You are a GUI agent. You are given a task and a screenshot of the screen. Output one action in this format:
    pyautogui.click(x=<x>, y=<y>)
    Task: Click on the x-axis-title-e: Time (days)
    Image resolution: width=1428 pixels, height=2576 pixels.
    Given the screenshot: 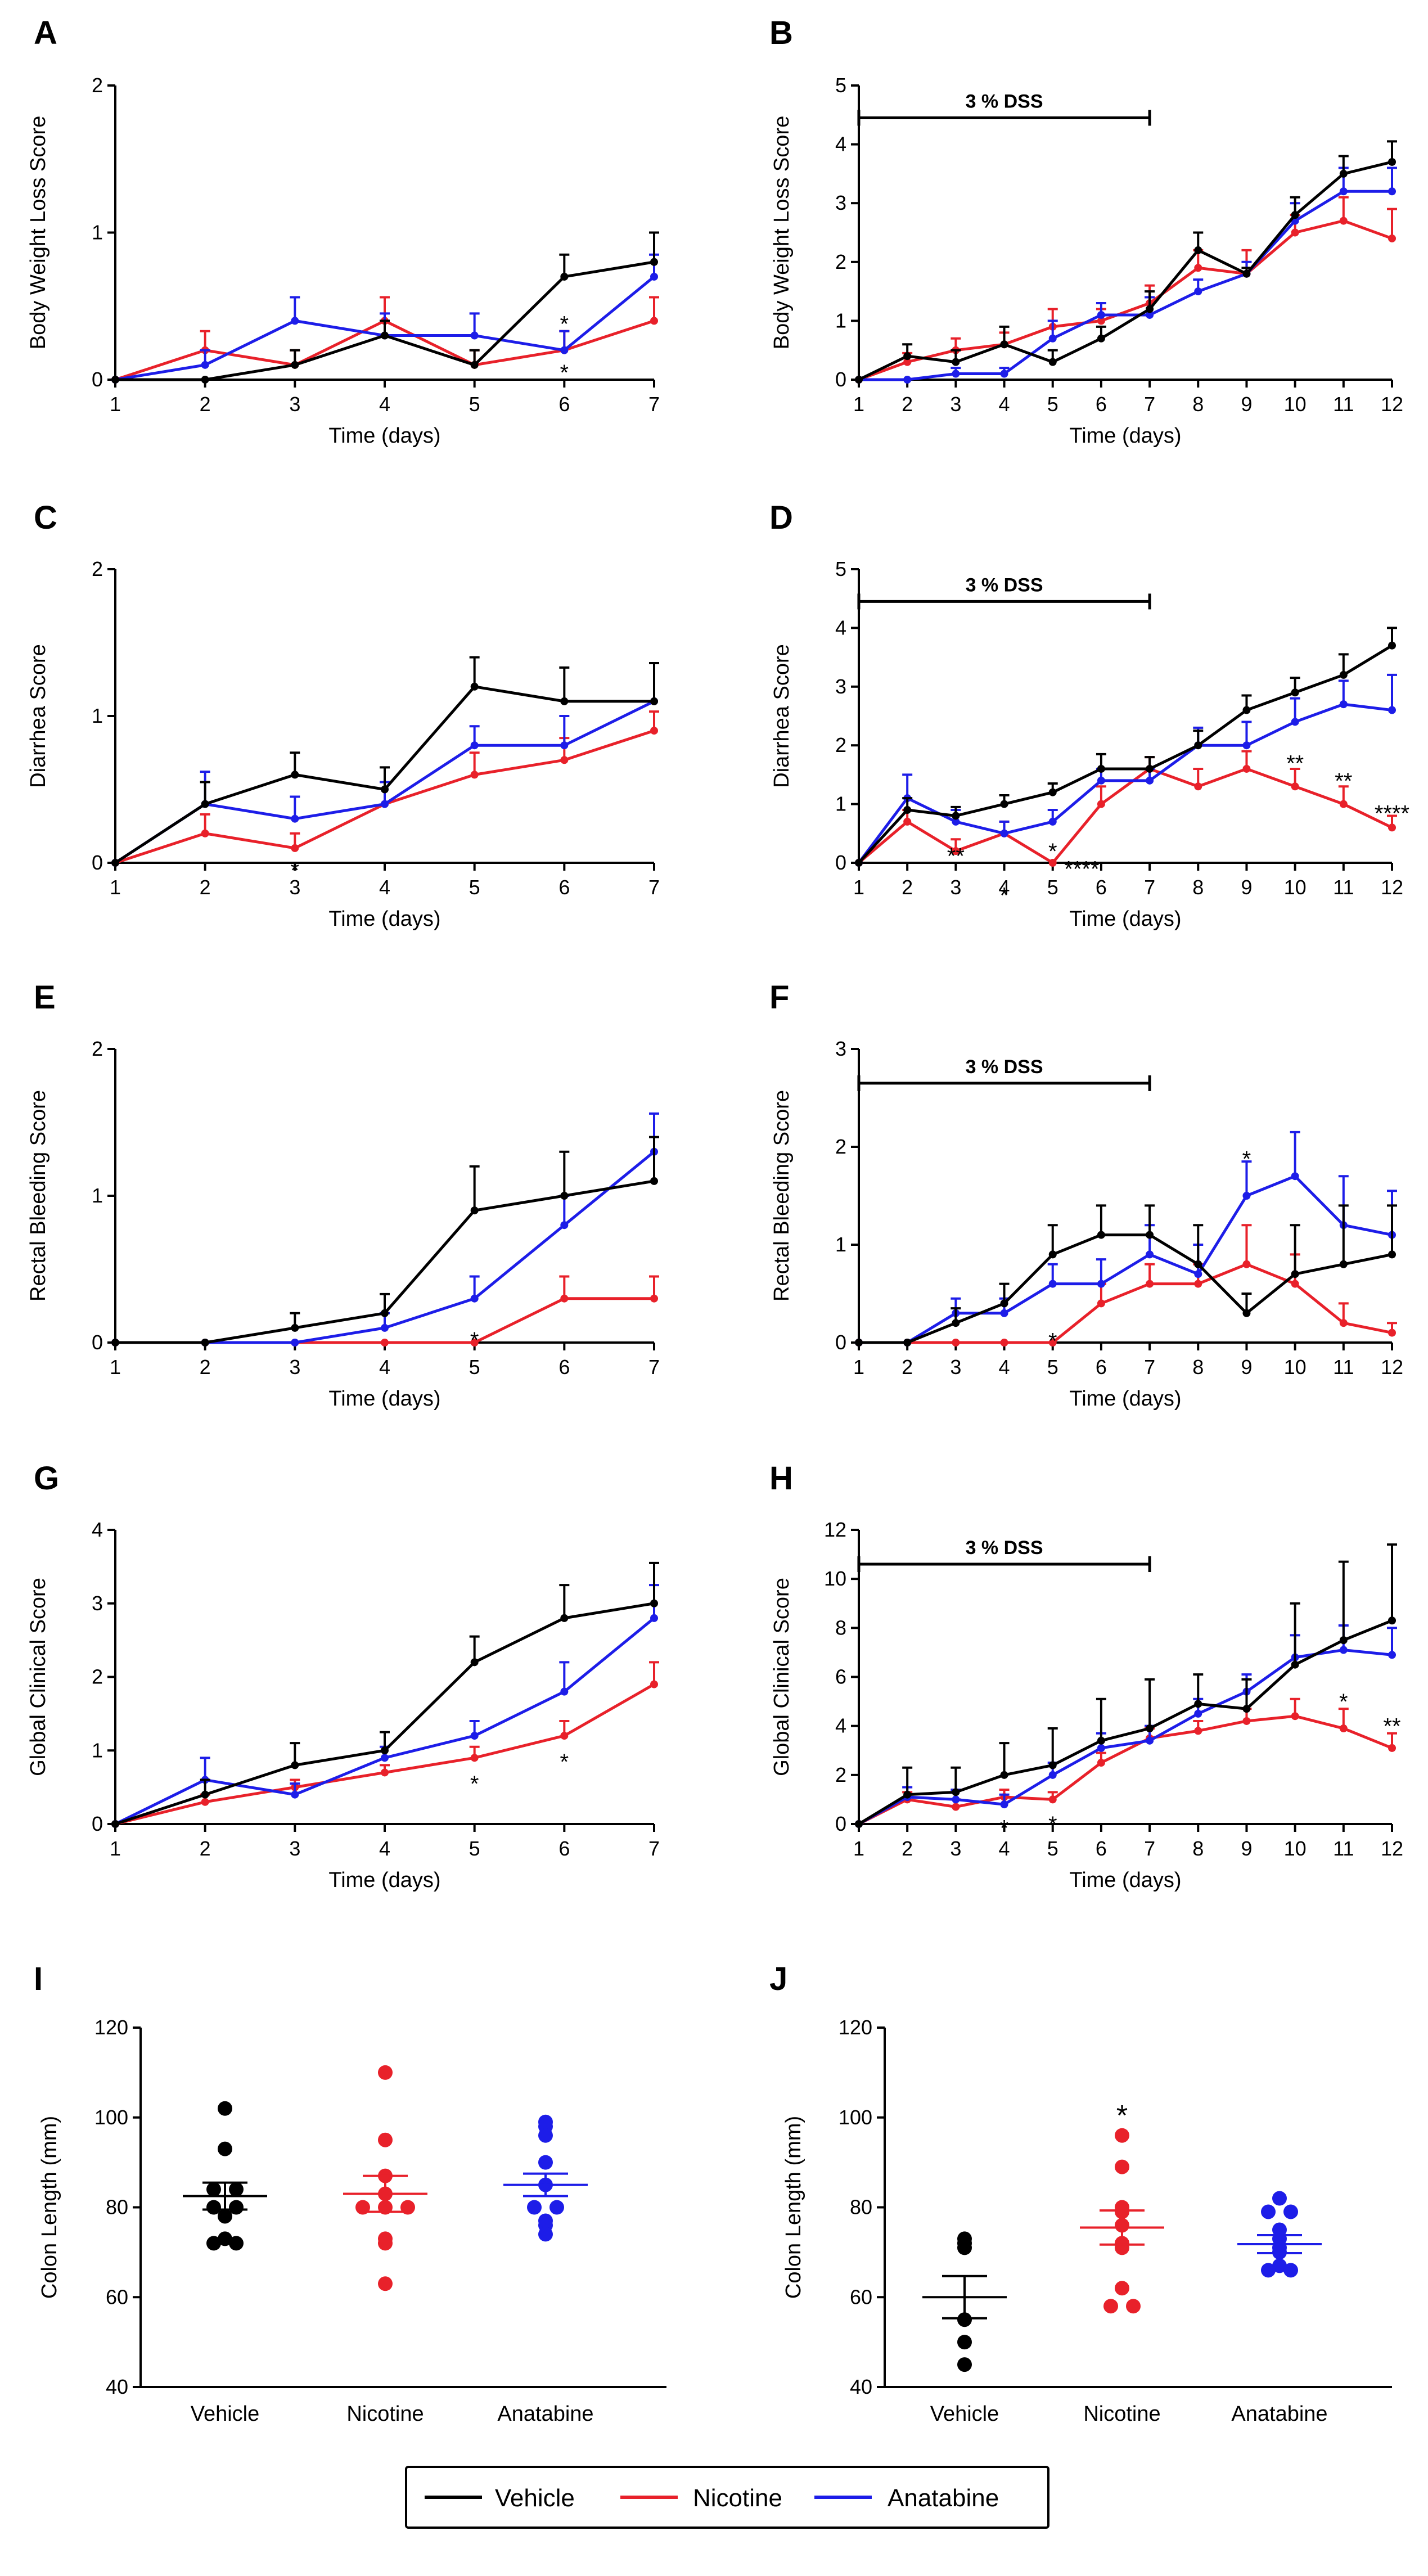 What is the action you would take?
    pyautogui.click(x=384, y=1399)
    